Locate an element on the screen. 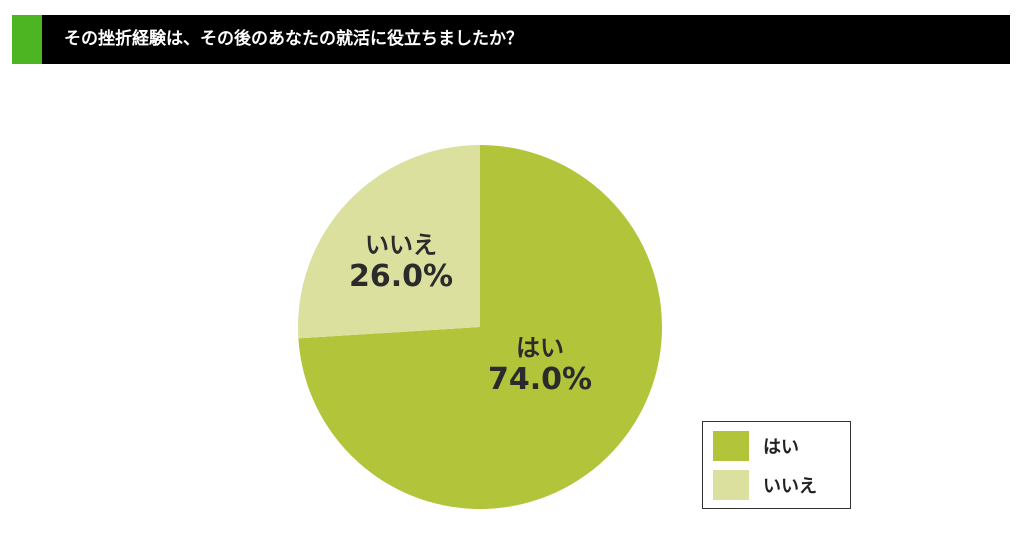  title-accent-bar is located at coordinates (27, 39).